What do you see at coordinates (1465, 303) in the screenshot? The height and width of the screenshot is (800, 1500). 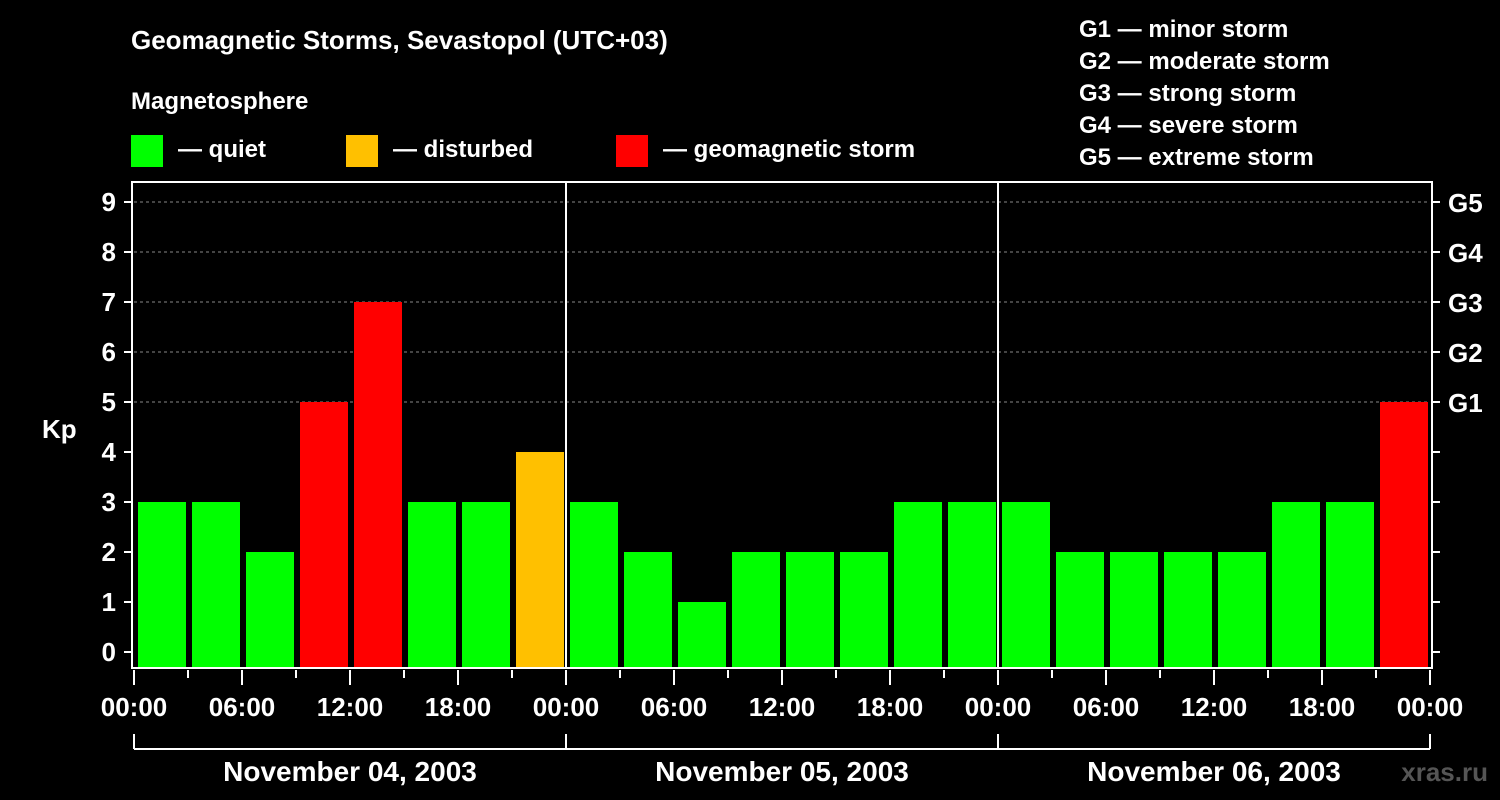 I see `g-scale-label: G3` at bounding box center [1465, 303].